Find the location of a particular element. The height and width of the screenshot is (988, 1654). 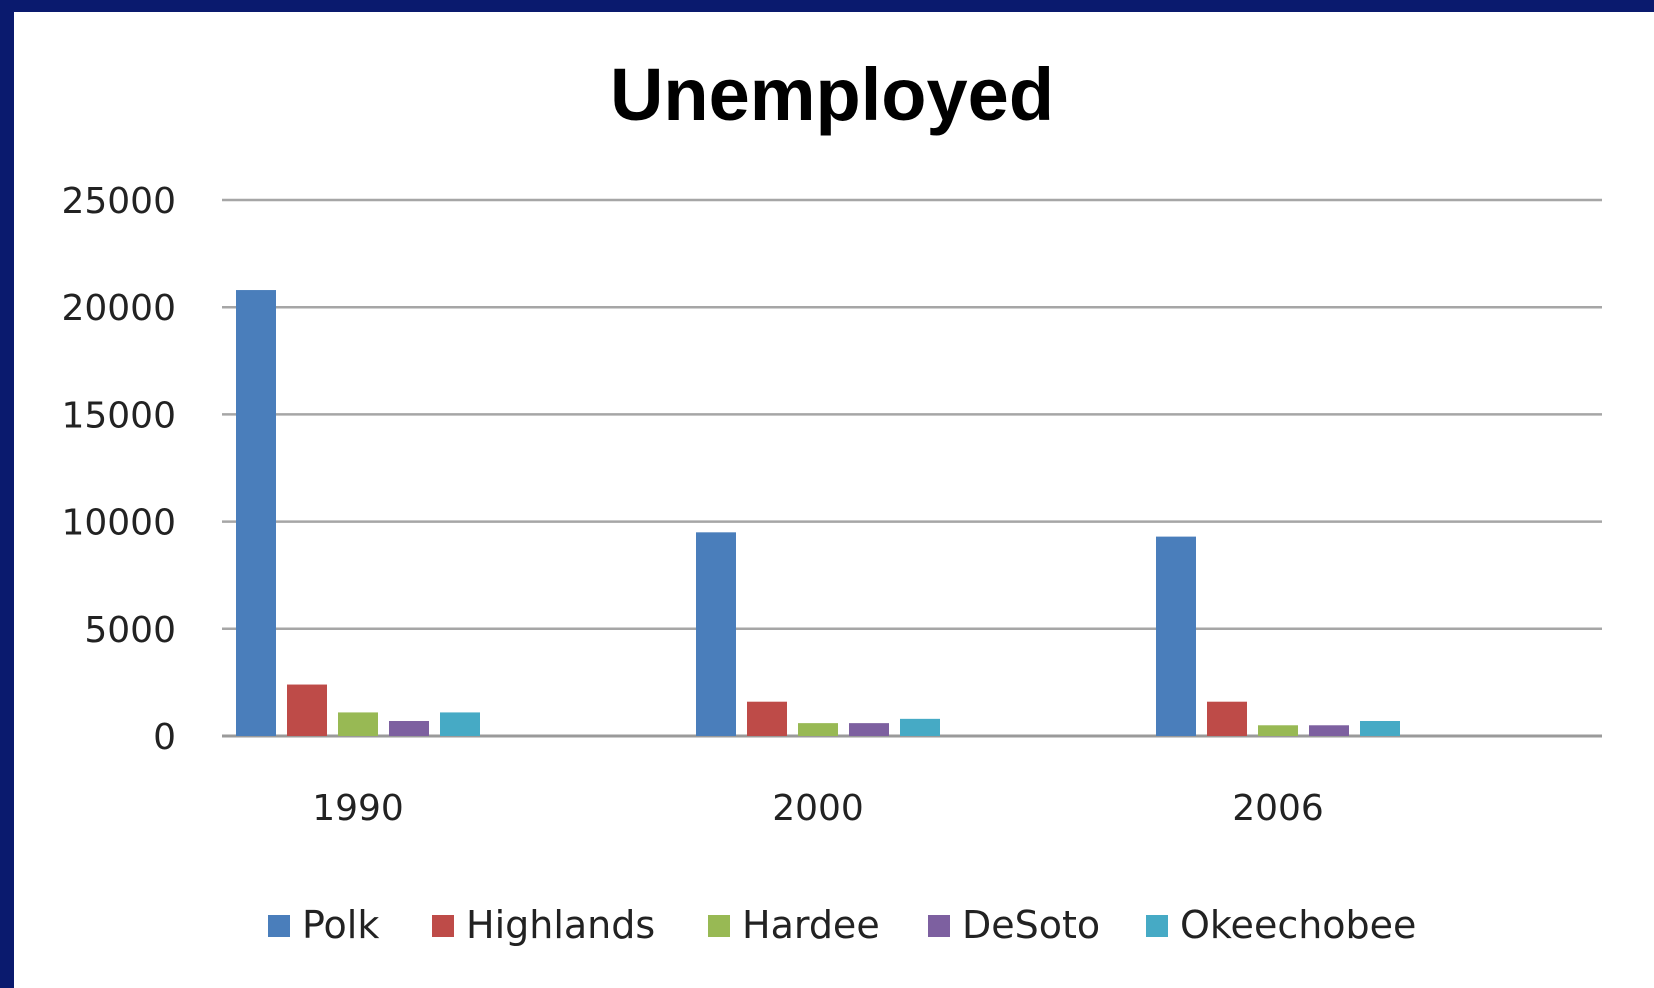

legend-label-hardee: Hardee is located at coordinates (811, 925).